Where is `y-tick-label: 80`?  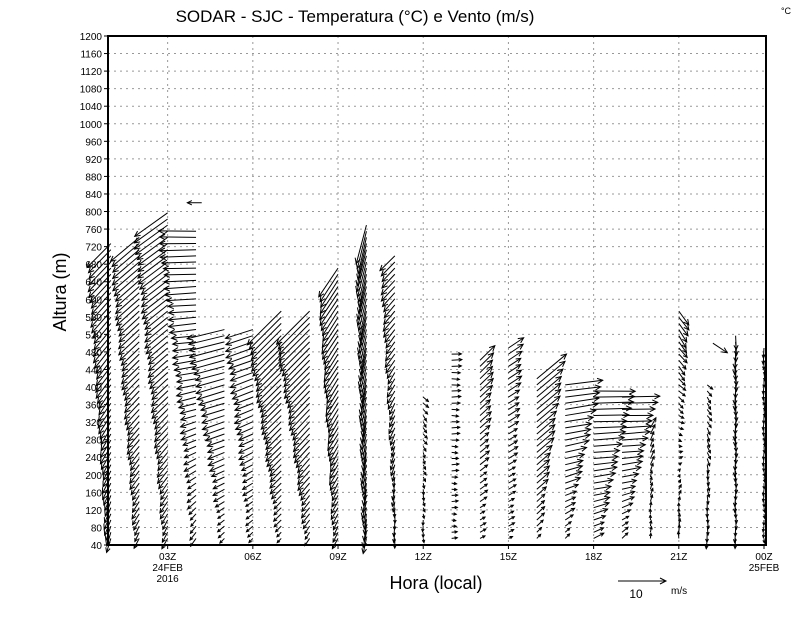 y-tick-label: 80 is located at coordinates (97, 528).